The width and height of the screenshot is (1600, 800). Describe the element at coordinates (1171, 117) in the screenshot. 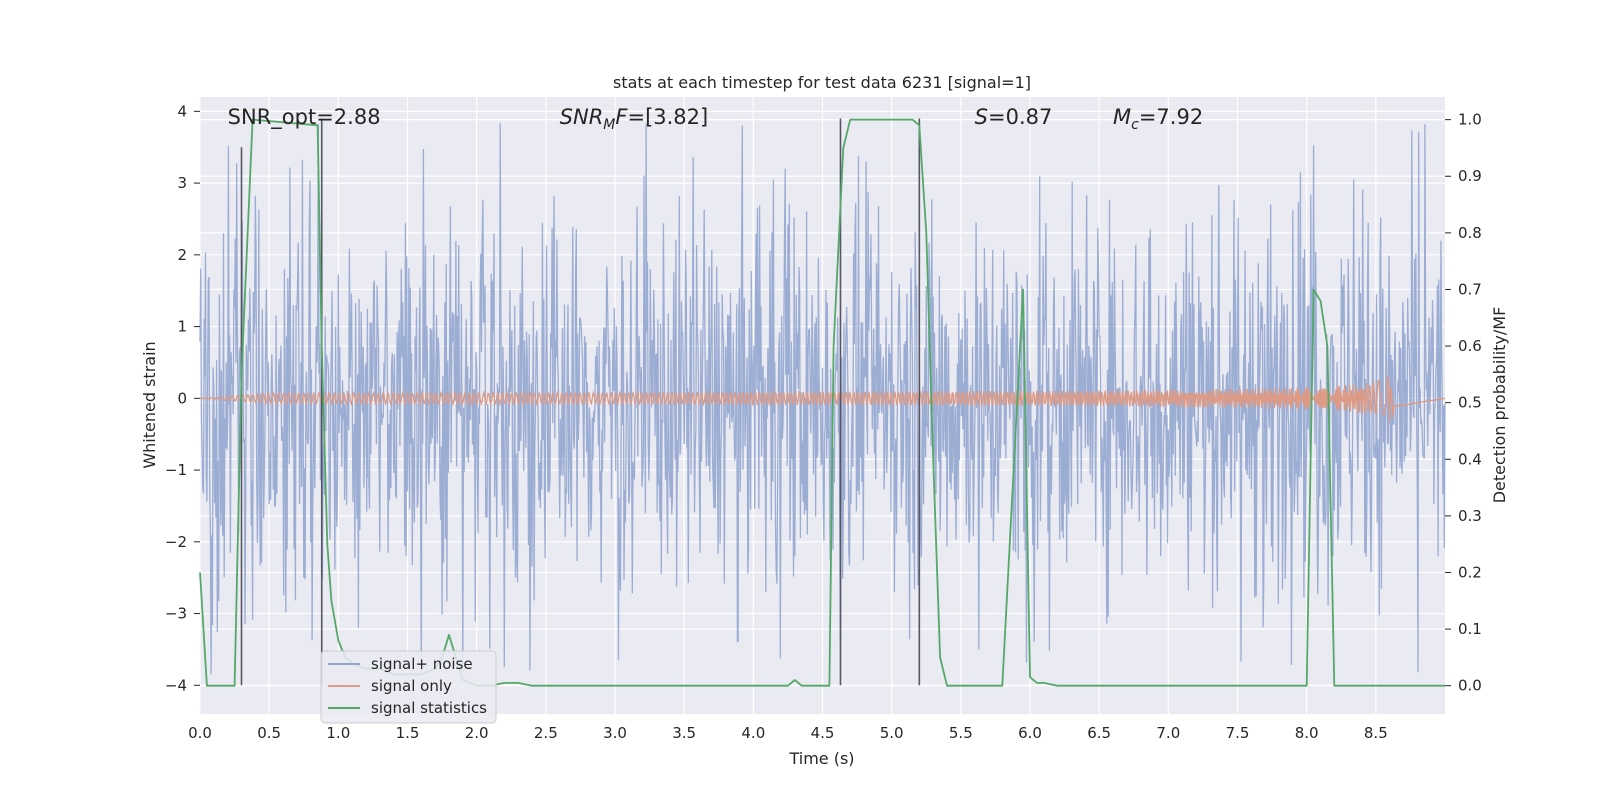

I see `annotation-rest: =7.92` at that location.